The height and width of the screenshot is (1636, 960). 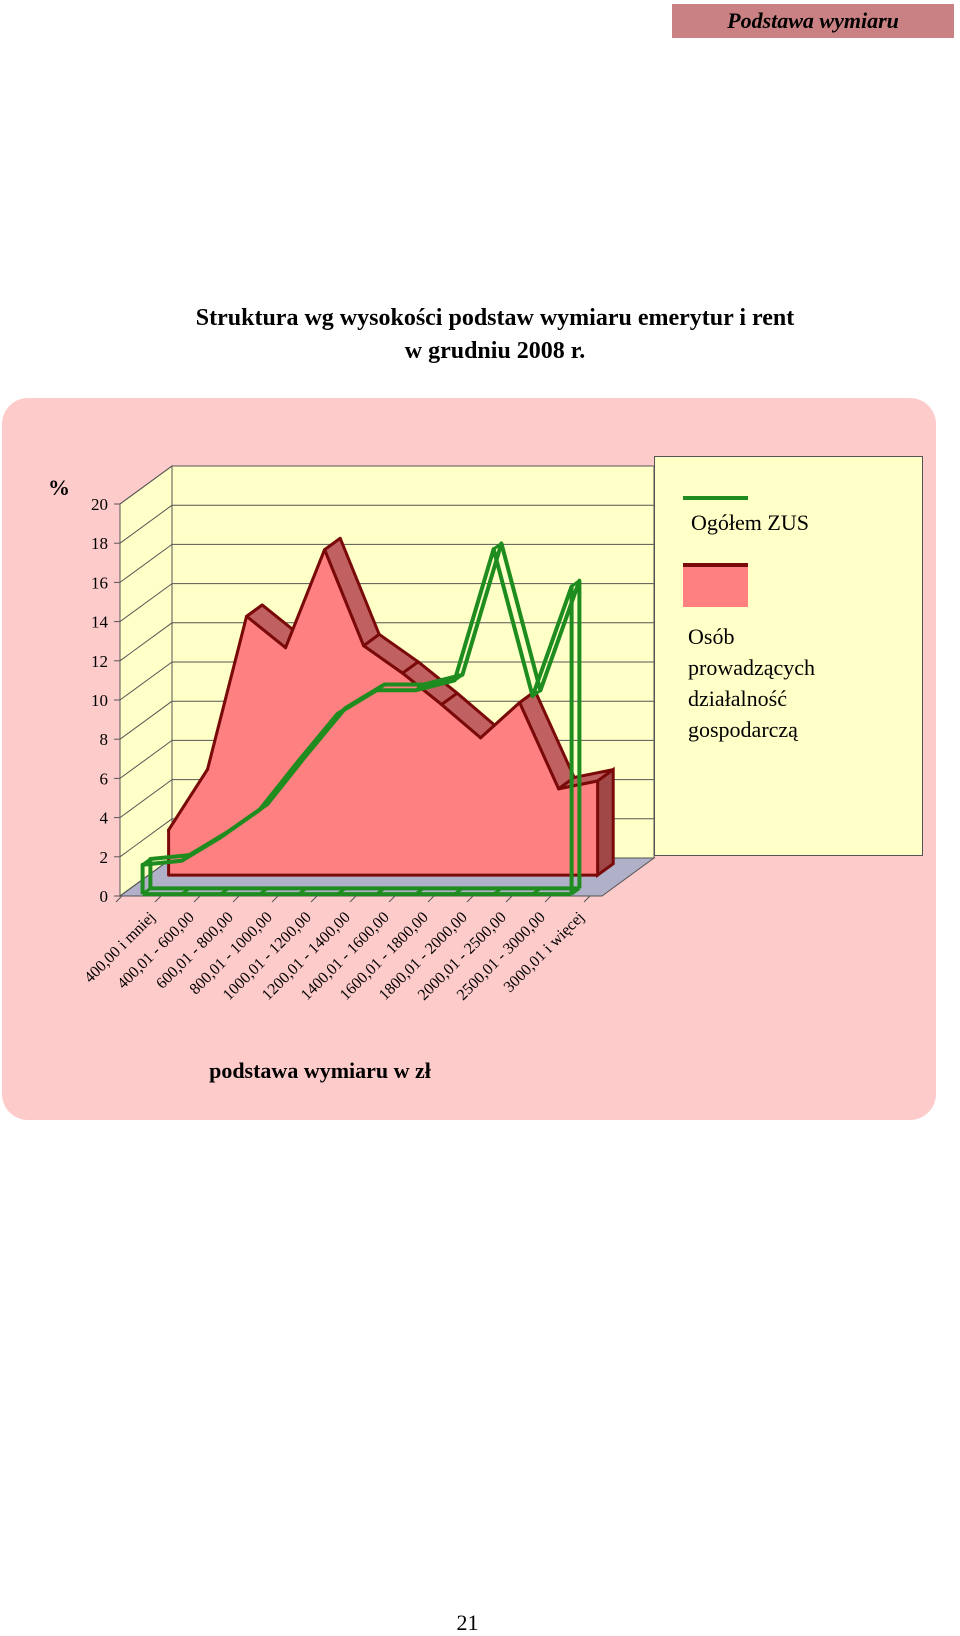 What do you see at coordinates (104, 896) in the screenshot?
I see `y-tick-label: 0` at bounding box center [104, 896].